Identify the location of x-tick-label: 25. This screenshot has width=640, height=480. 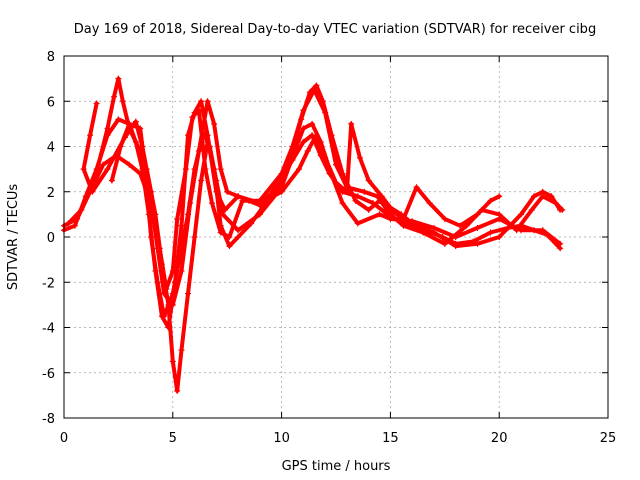
(608, 438).